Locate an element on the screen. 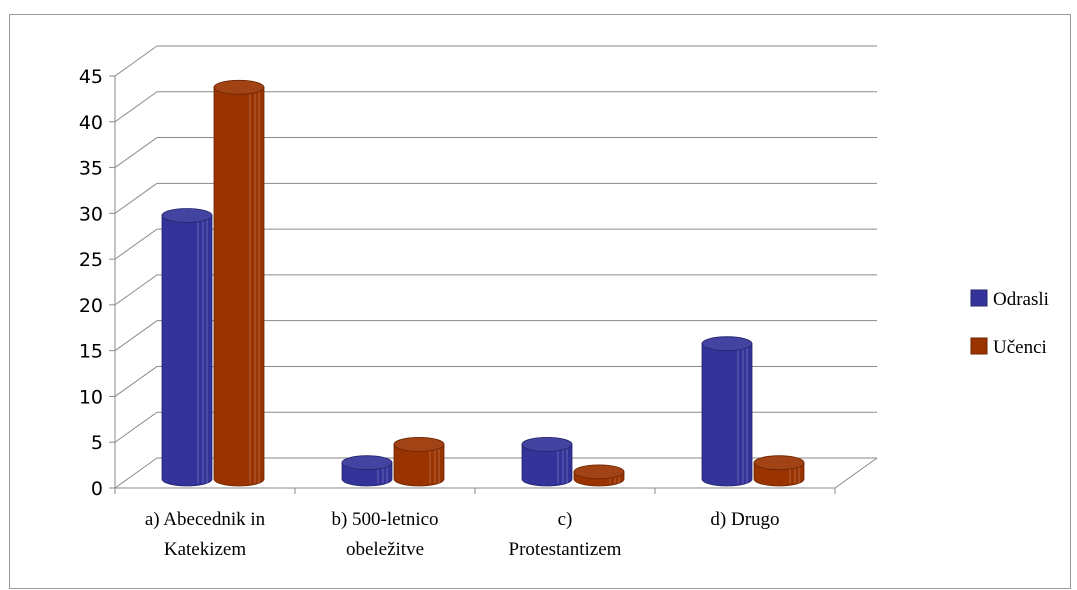  bar-učenci-2 is located at coordinates (419, 461).